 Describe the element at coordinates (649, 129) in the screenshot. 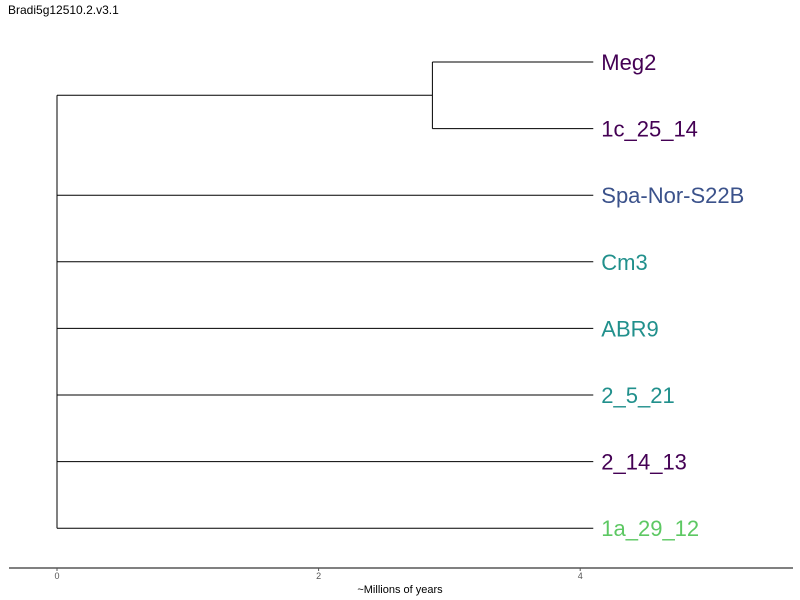

I see `tip-label-1c_25_14: 1c_25_14` at that location.